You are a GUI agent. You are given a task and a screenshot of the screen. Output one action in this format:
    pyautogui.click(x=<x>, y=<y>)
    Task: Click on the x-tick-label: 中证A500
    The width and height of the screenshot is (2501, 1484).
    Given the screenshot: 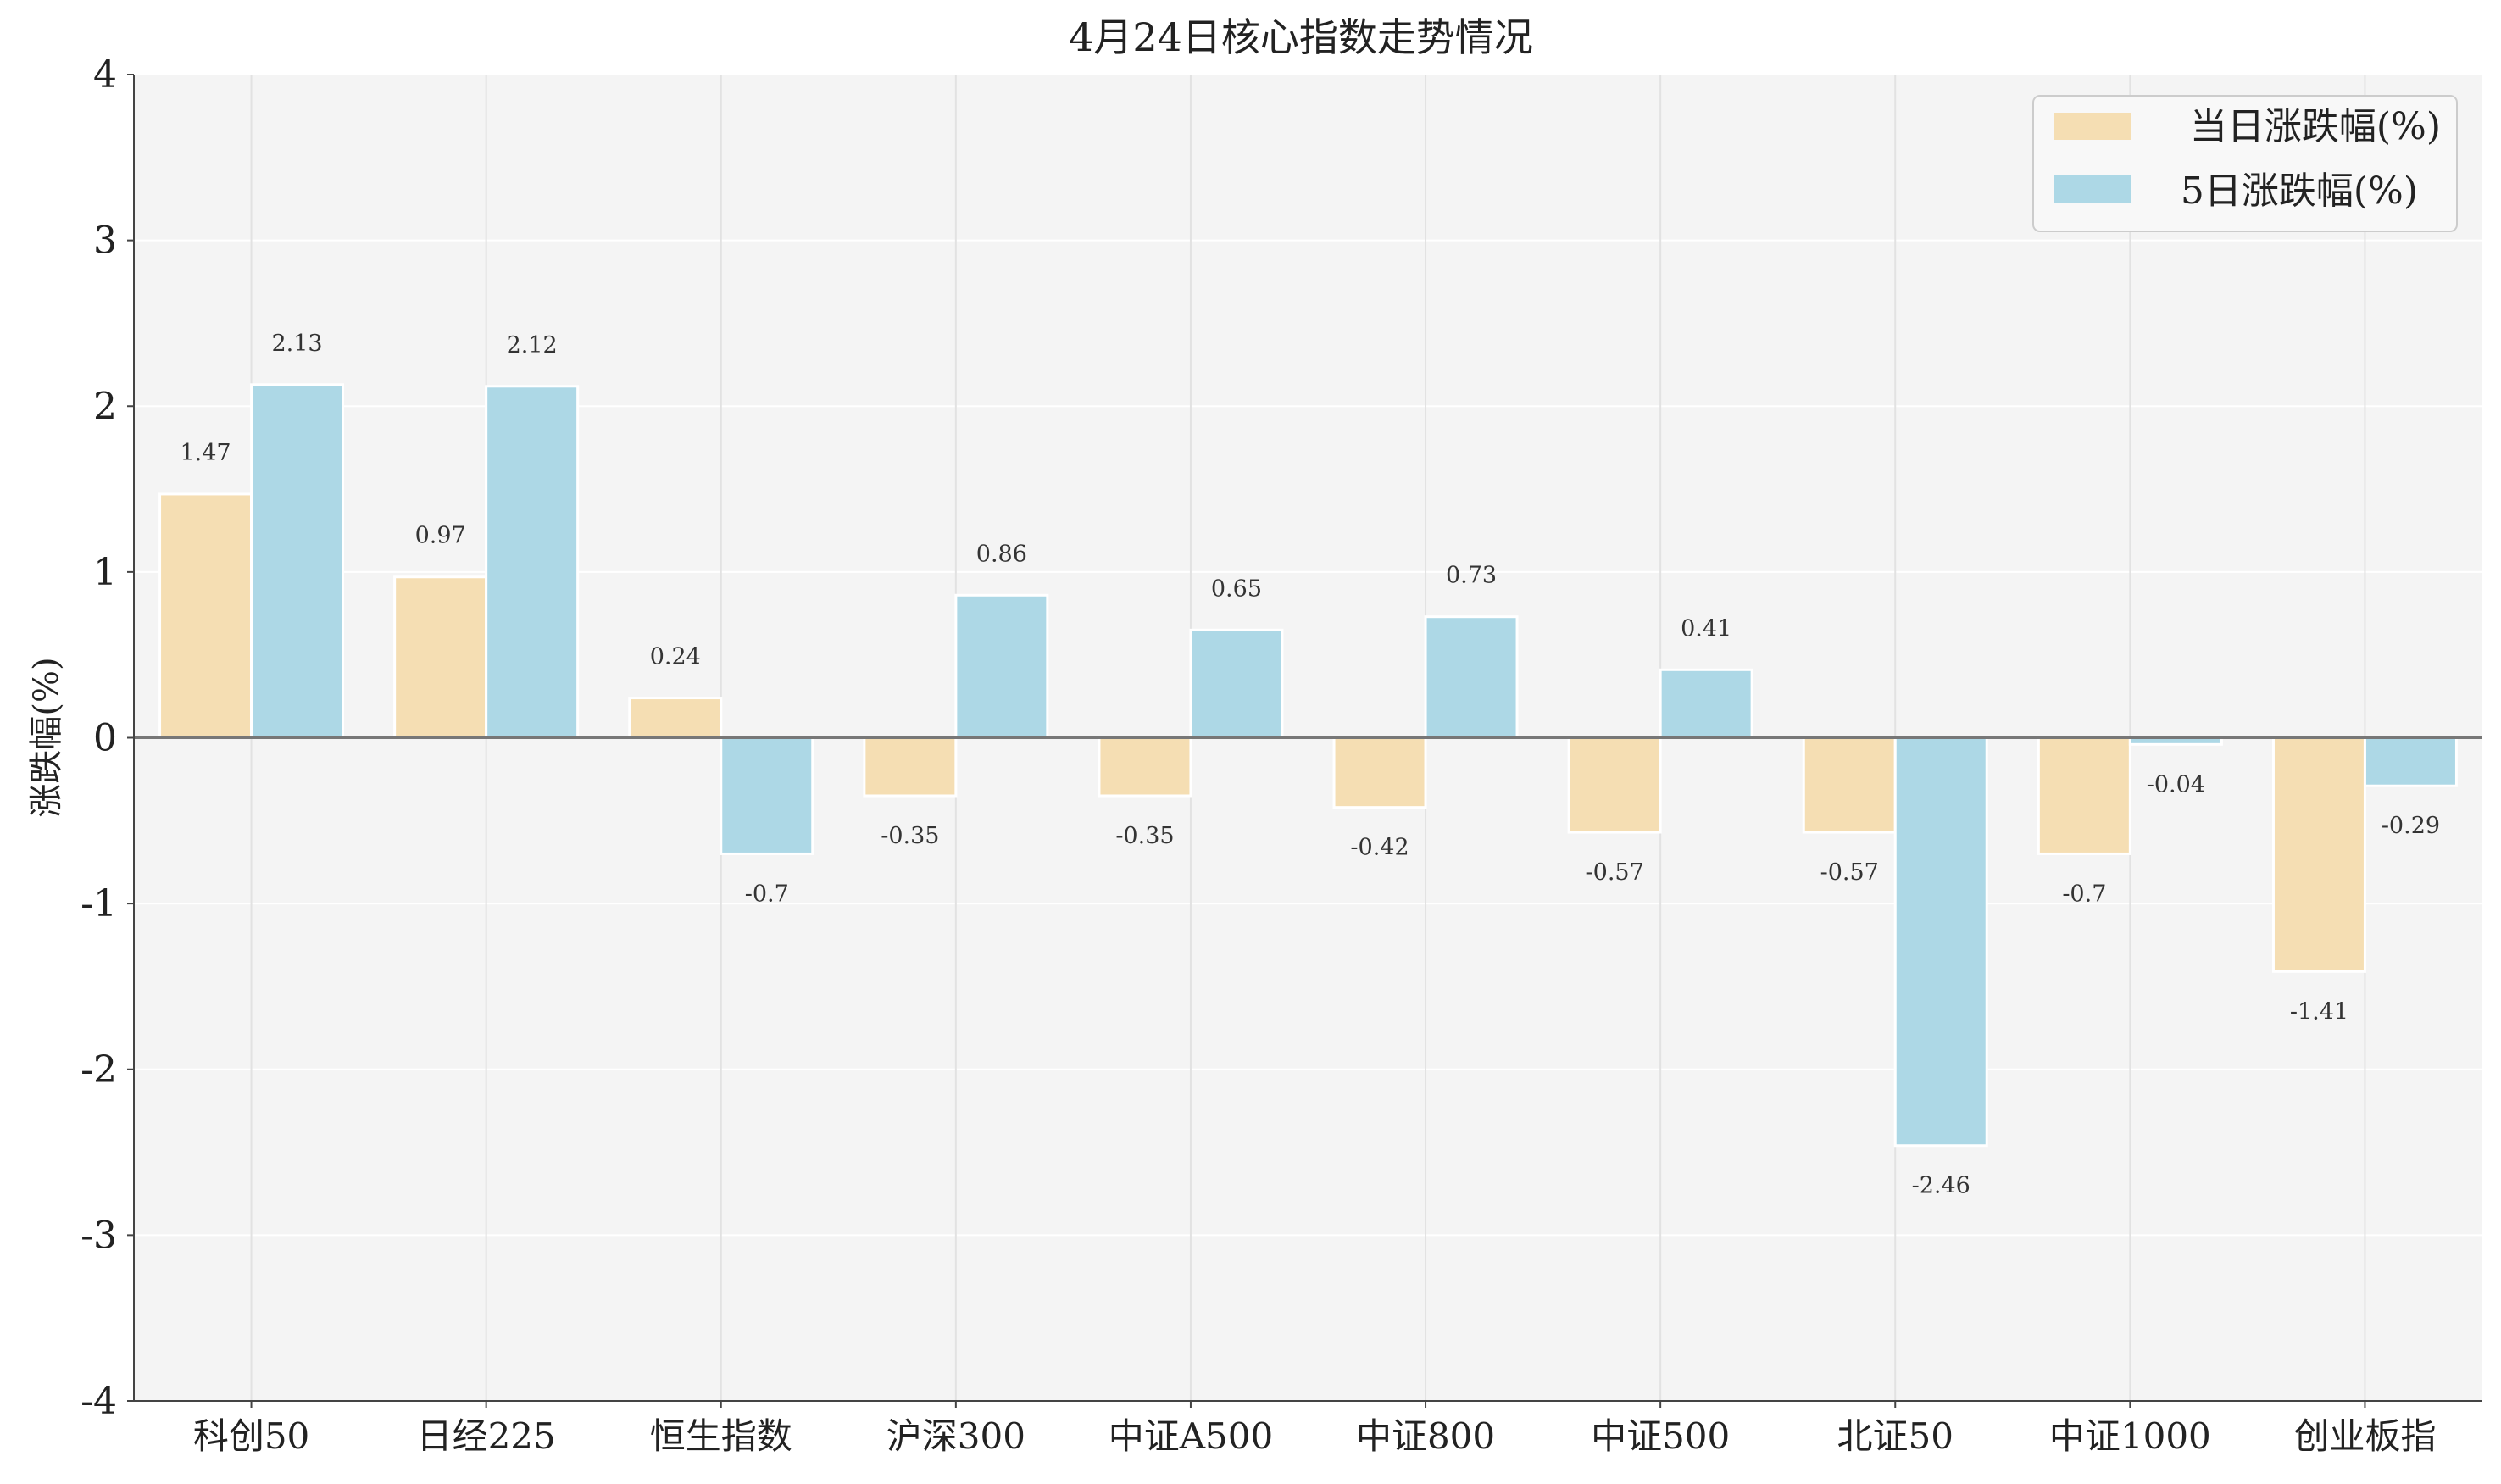 What is the action you would take?
    pyautogui.click(x=1191, y=1436)
    